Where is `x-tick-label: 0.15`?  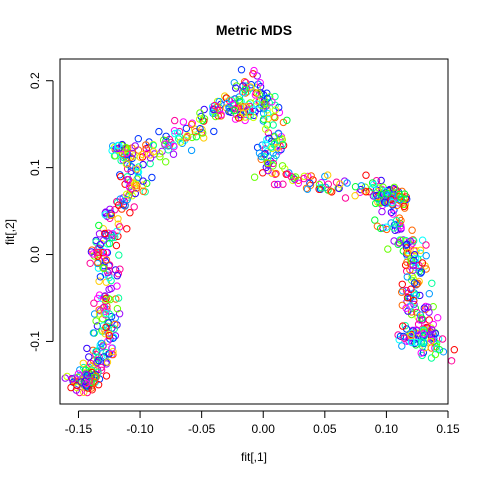 x-tick-label: 0.15 is located at coordinates (448, 429).